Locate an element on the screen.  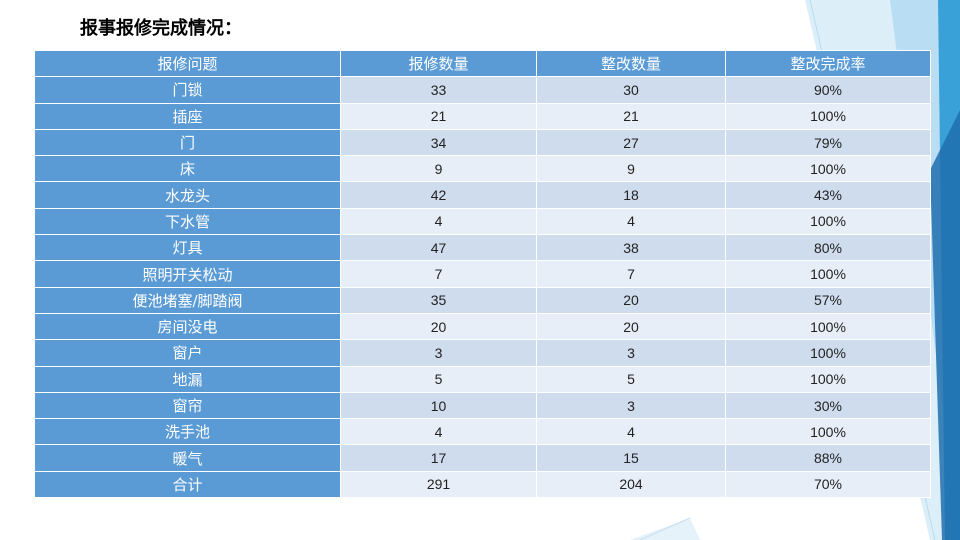
fixed-count-cell: 204 is located at coordinates (631, 484).